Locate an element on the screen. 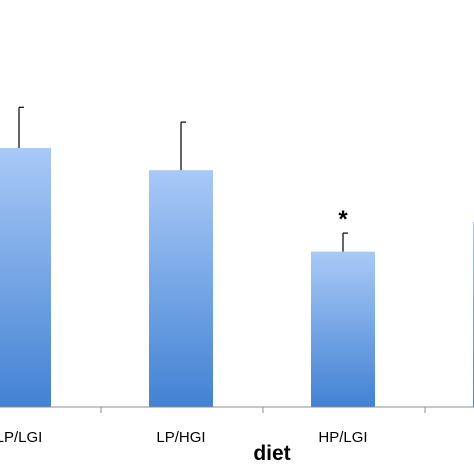  x-tick-labels: LP/LGI LP/HGI HP/LGI is located at coordinates (184, 437).